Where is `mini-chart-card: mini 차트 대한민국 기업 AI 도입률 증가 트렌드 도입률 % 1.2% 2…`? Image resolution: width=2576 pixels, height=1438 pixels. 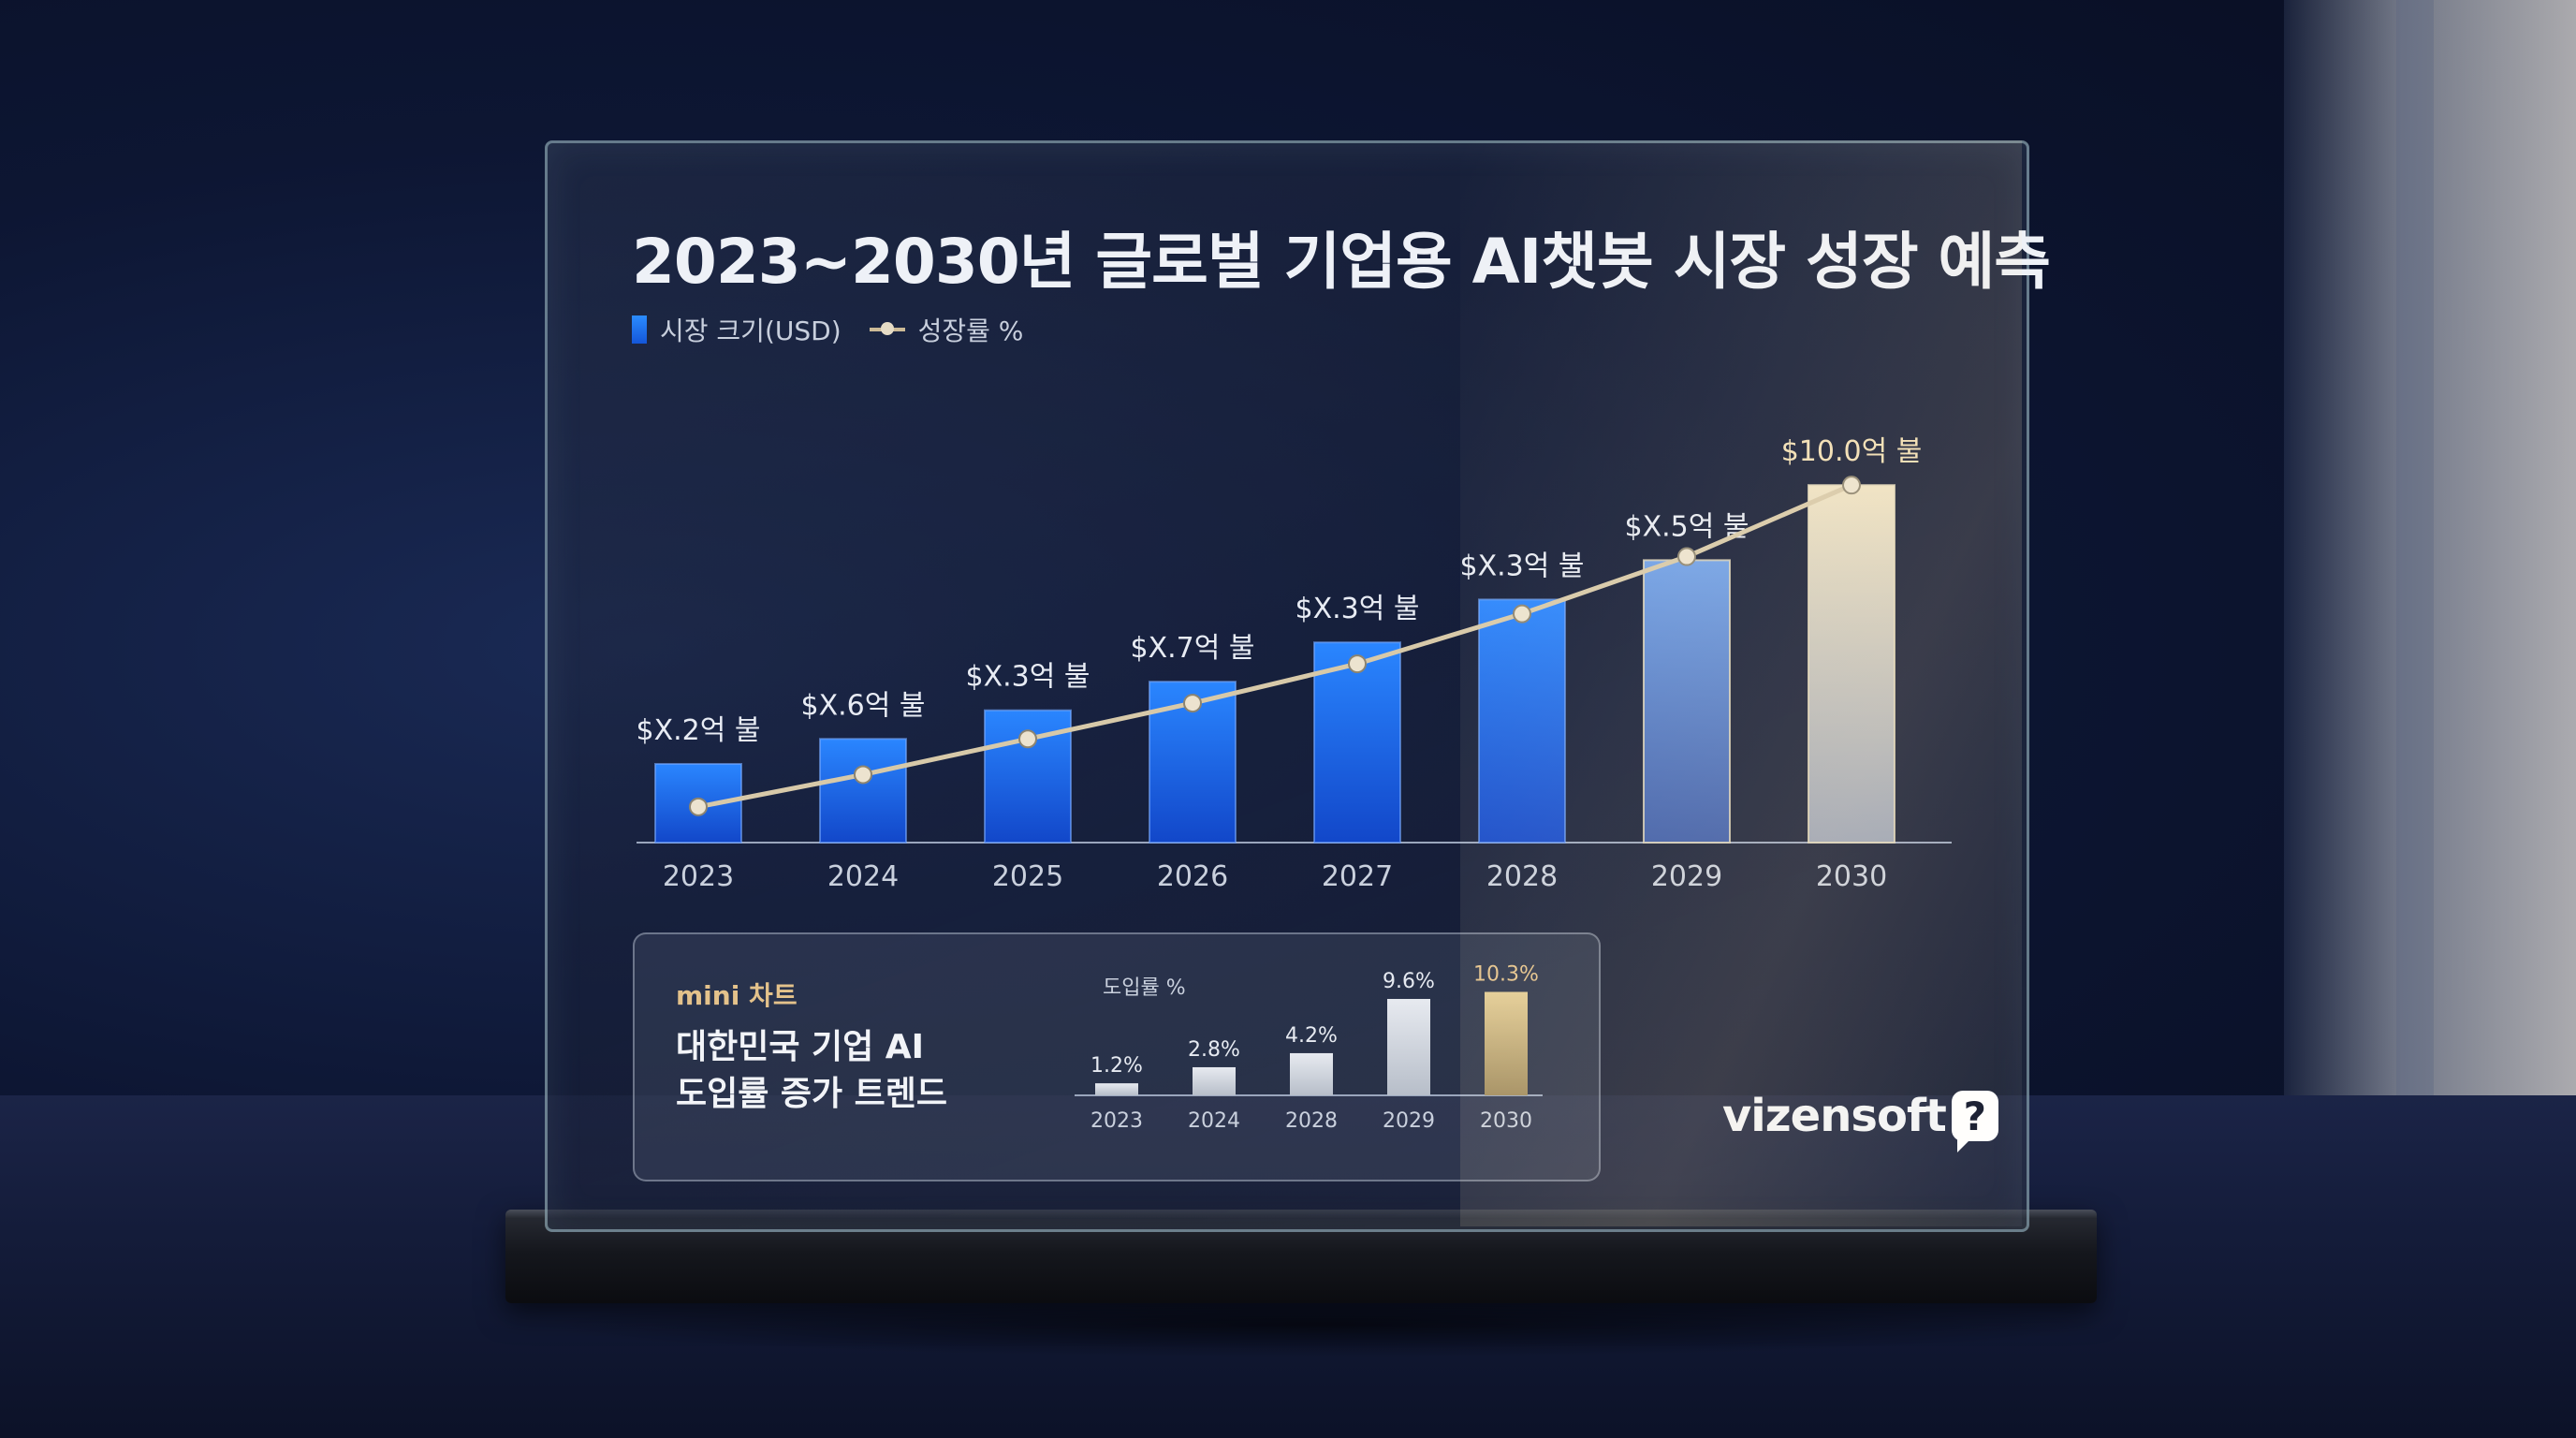 mini-chart-card: mini 차트 대한민국 기업 AI 도입률 증가 트렌드 도입률 % 1.2% 2… is located at coordinates (1117, 1056).